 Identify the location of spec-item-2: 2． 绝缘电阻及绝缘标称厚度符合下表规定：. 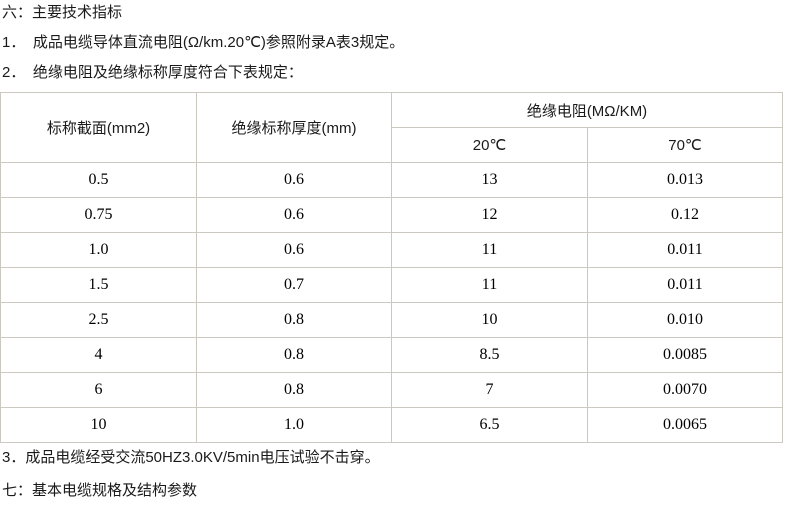
(152, 72).